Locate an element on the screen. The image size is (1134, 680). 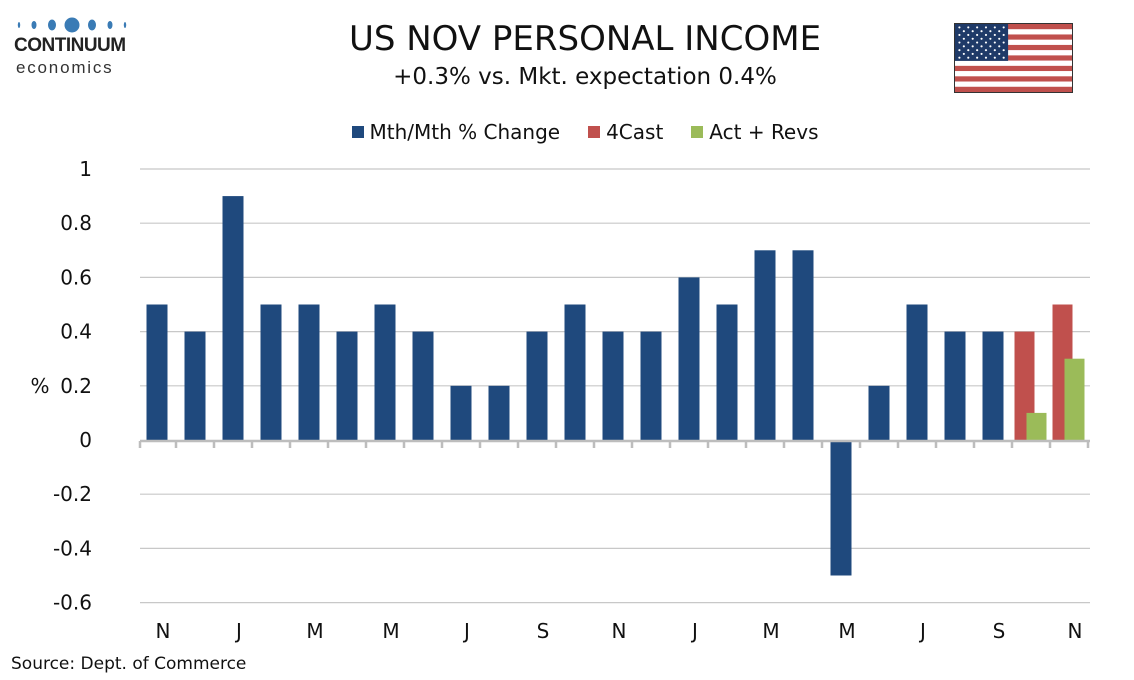
y-tick-label: -0.2 is located at coordinates (72, 494).